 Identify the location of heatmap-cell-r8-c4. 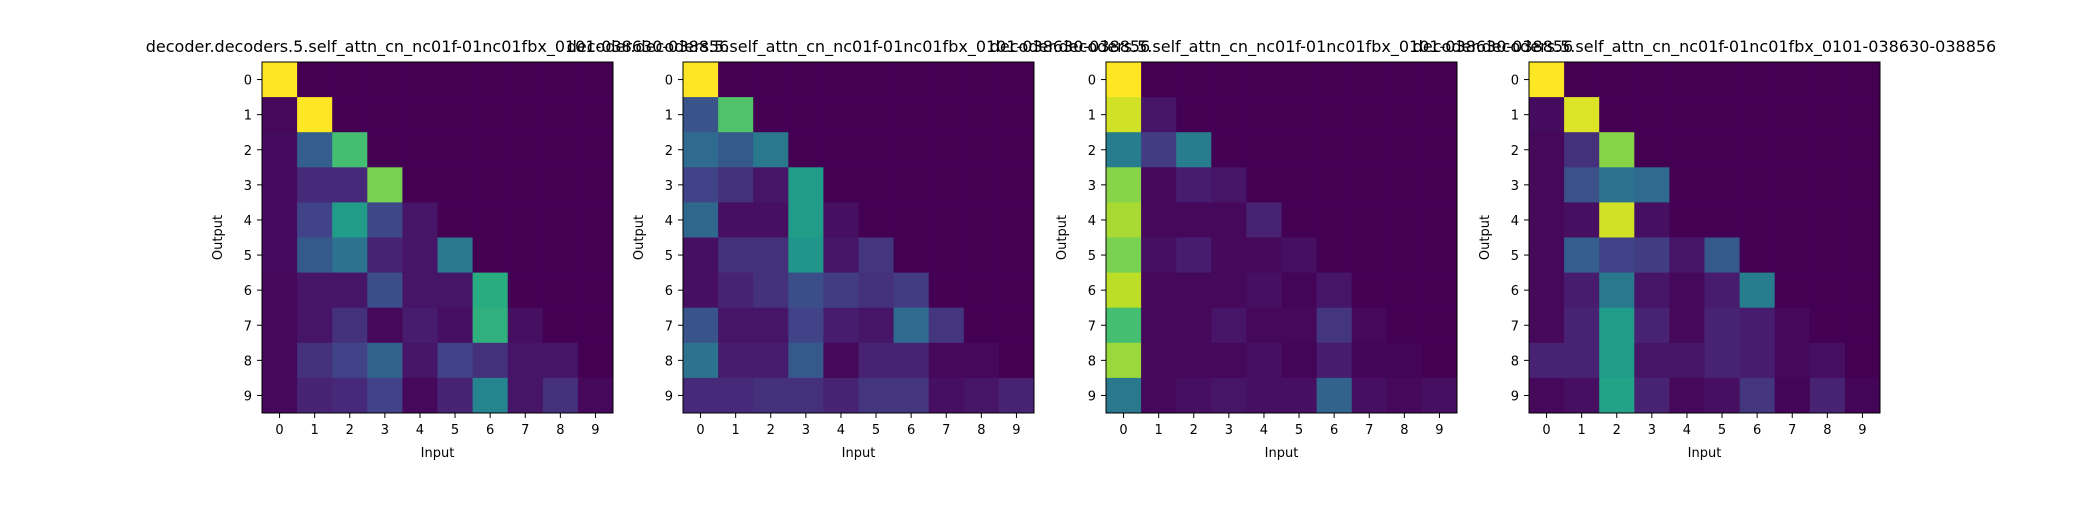
(841, 360).